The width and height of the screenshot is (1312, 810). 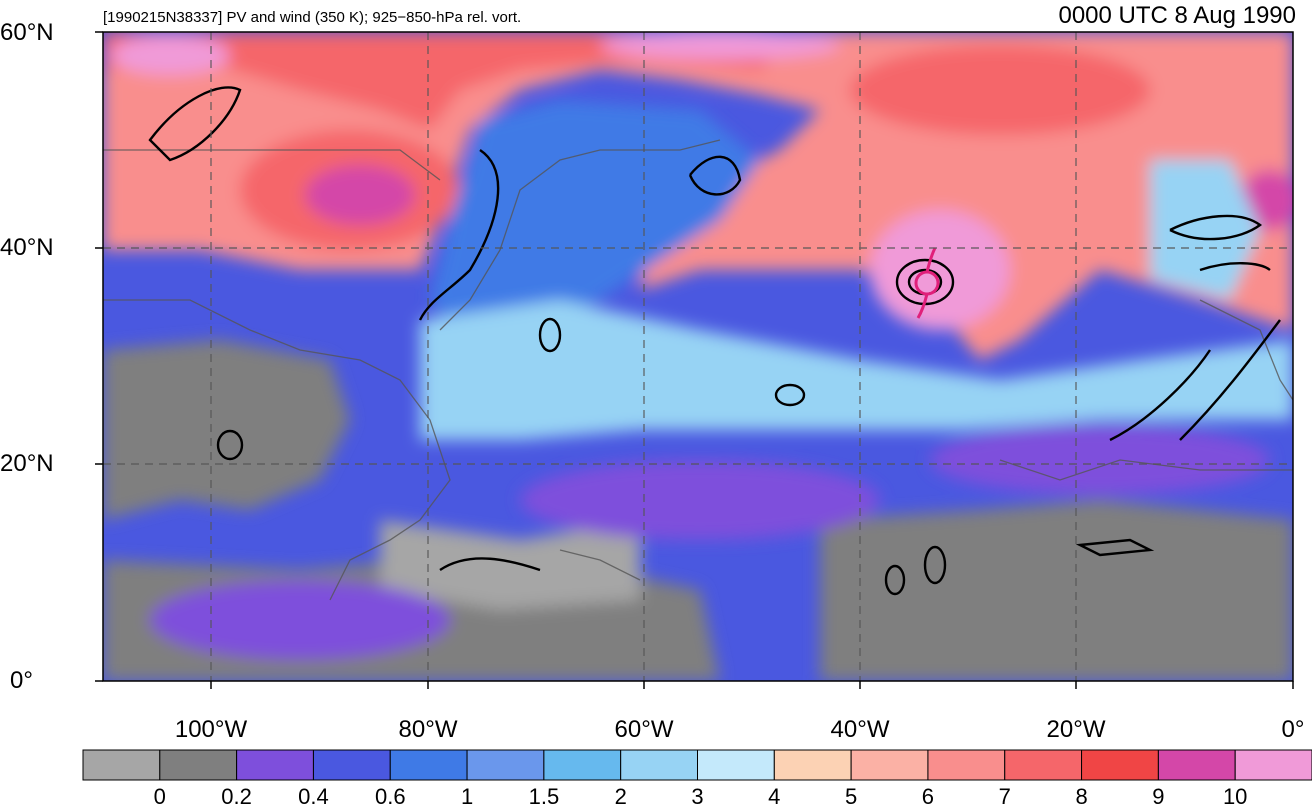 I want to click on colorbar-label: 0, so click(x=159, y=796).